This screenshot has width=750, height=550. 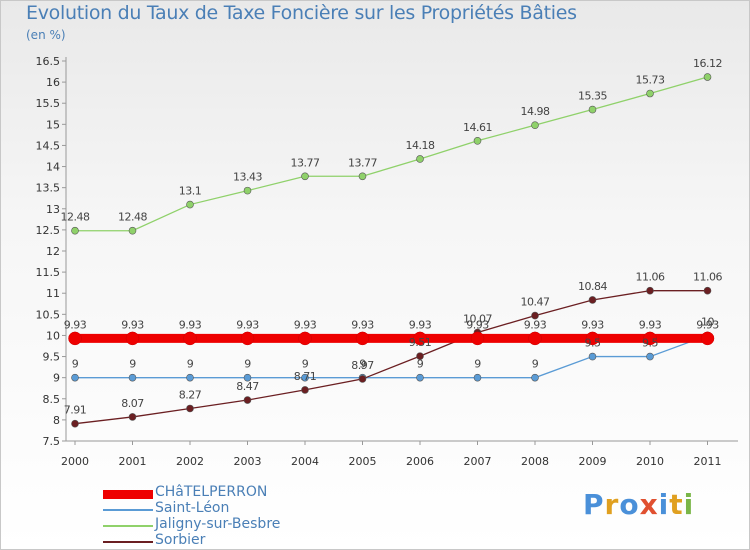 What do you see at coordinates (53, 124) in the screenshot?
I see `y-tick-label: 15` at bounding box center [53, 124].